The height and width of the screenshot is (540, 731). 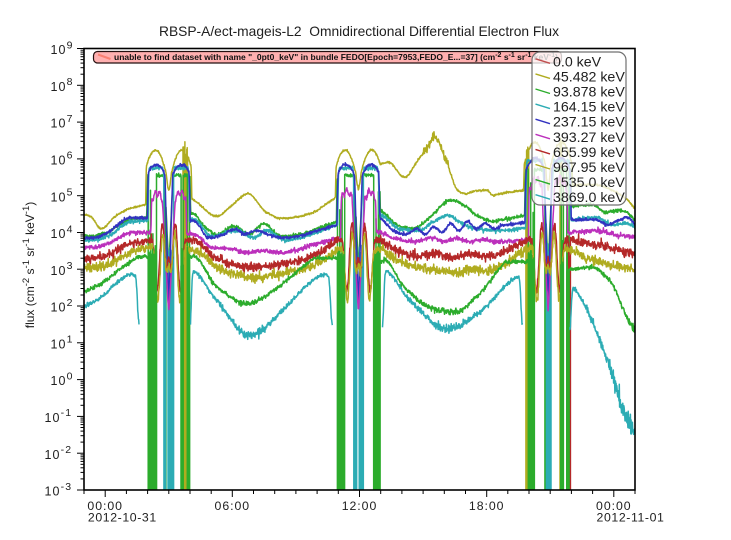 I want to click on svg-text: flux (cm-2 s-1 sr-1 keV-1), so click(x=29, y=265).